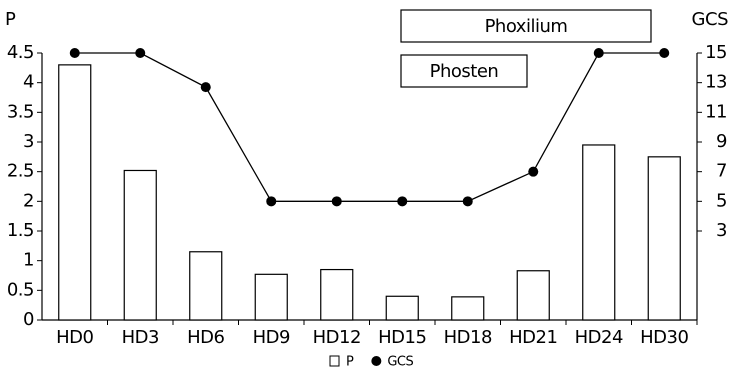 This screenshot has height=382, width=733. I want to click on x-tick-label: HD15, so click(402, 337).